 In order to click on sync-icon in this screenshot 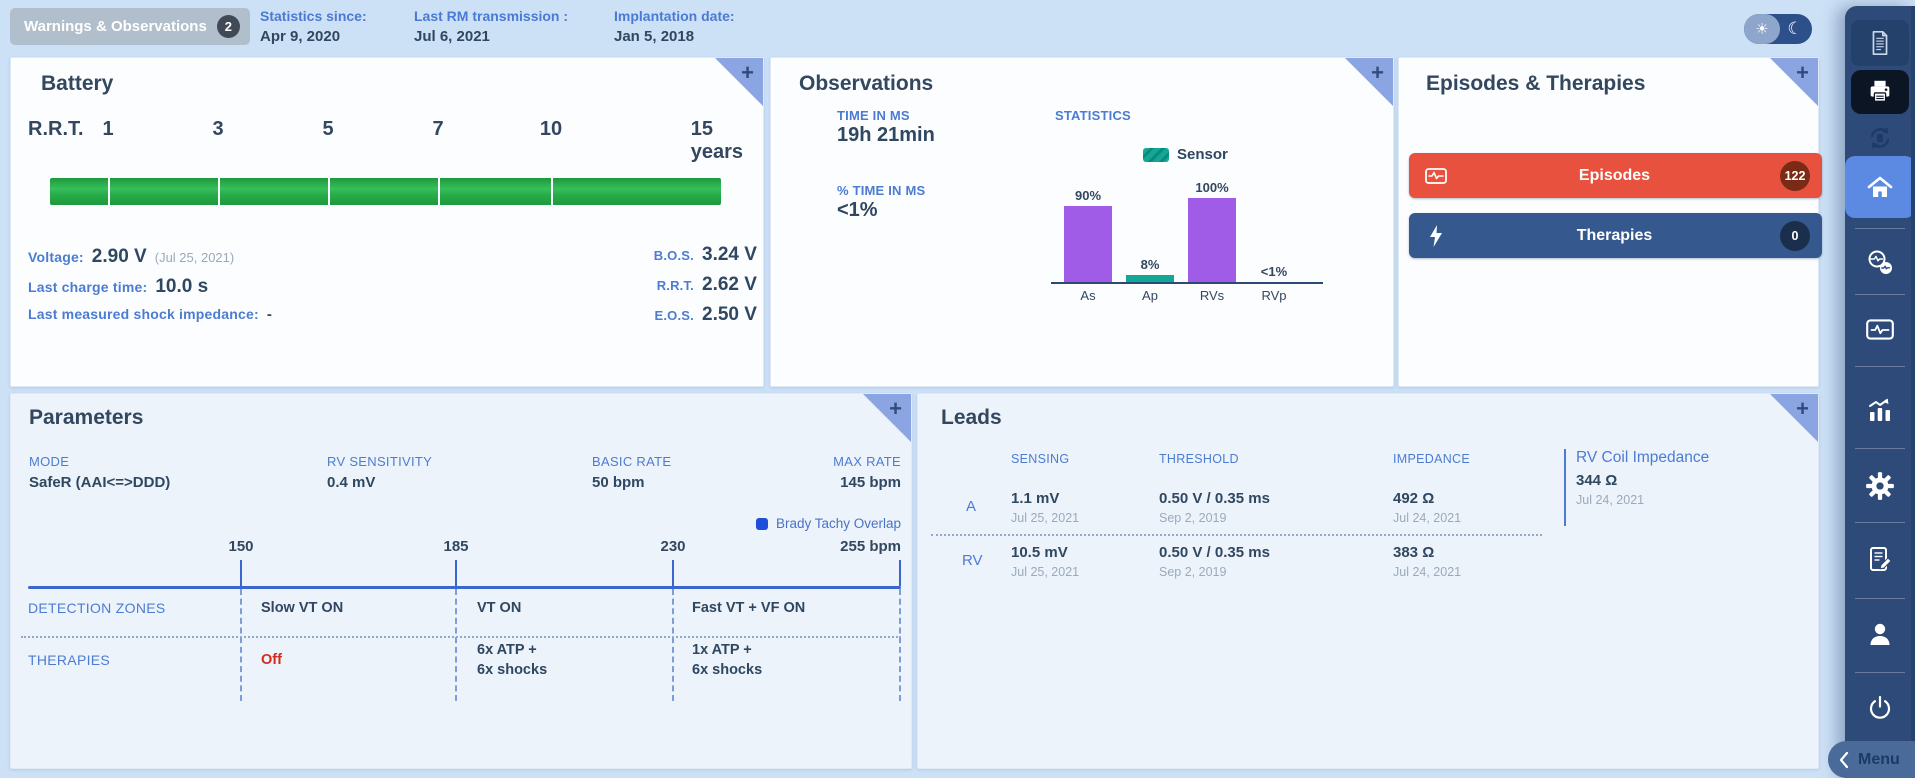, I will do `click(1880, 138)`.